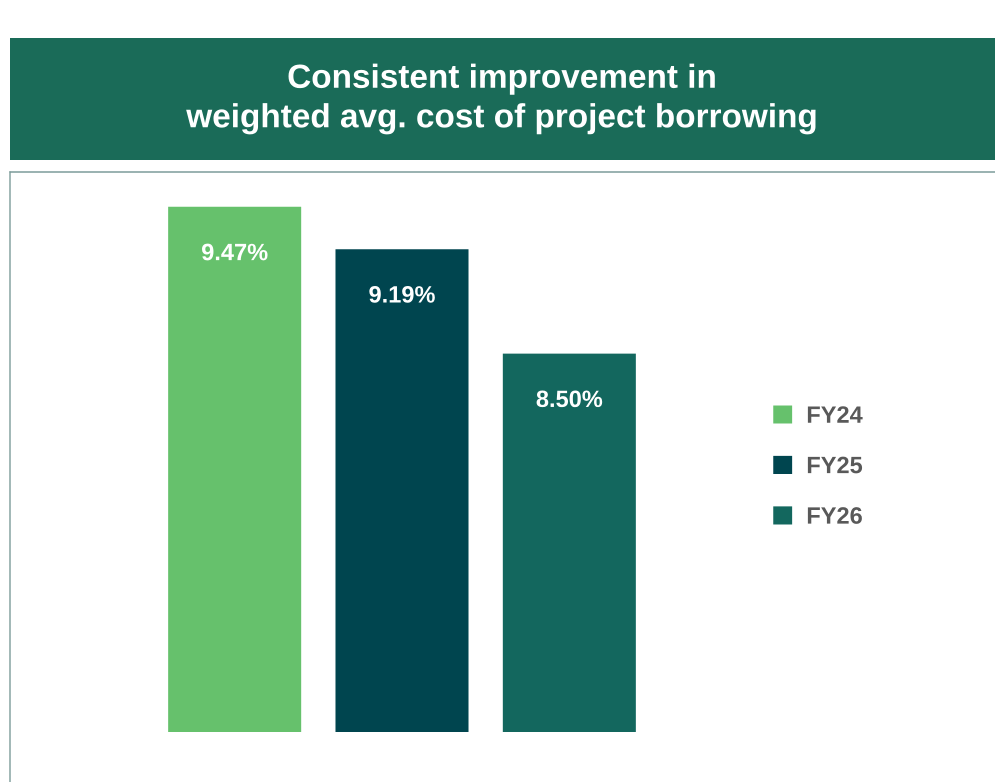 The width and height of the screenshot is (995, 782). What do you see at coordinates (402, 294) in the screenshot?
I see `data-label: 9.19%` at bounding box center [402, 294].